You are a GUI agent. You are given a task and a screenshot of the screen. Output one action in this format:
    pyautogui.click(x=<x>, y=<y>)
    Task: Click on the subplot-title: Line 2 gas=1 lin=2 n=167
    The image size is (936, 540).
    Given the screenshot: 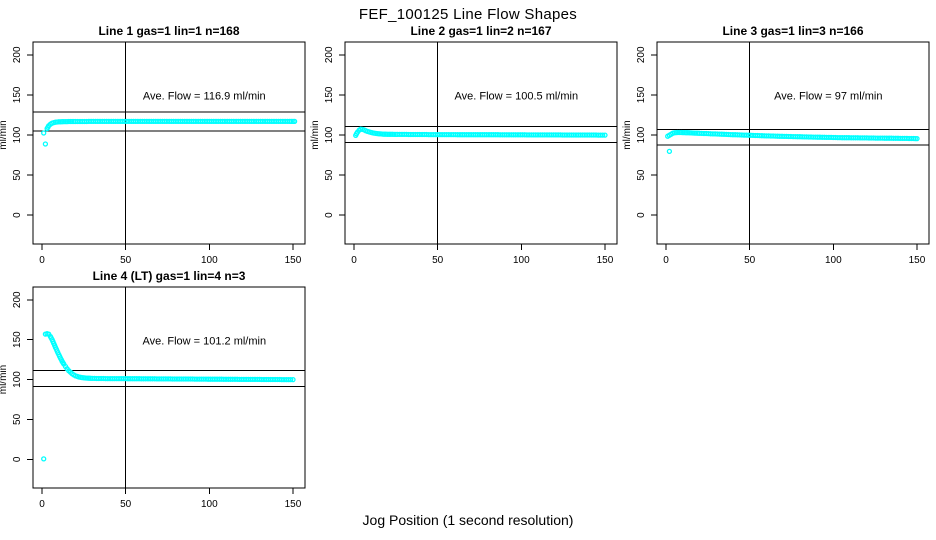 What is the action you would take?
    pyautogui.click(x=480, y=31)
    